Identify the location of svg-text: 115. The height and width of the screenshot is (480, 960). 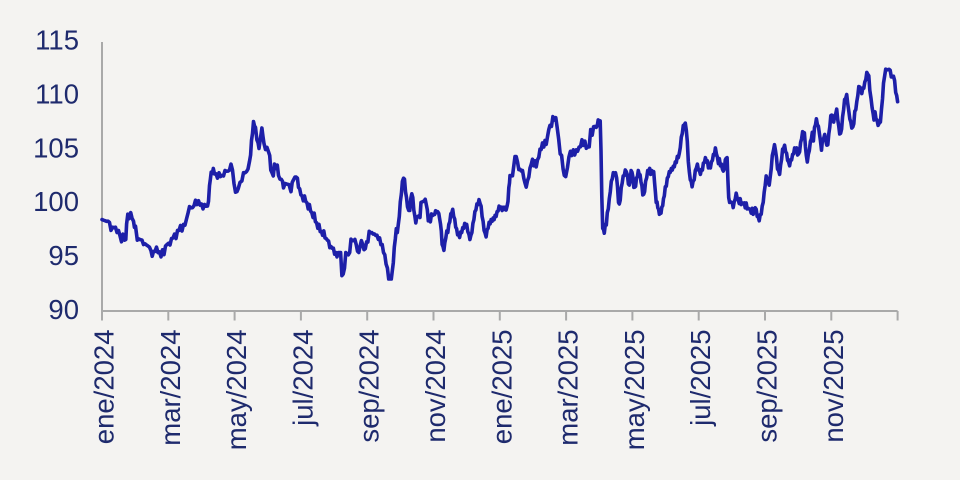
(57, 40).